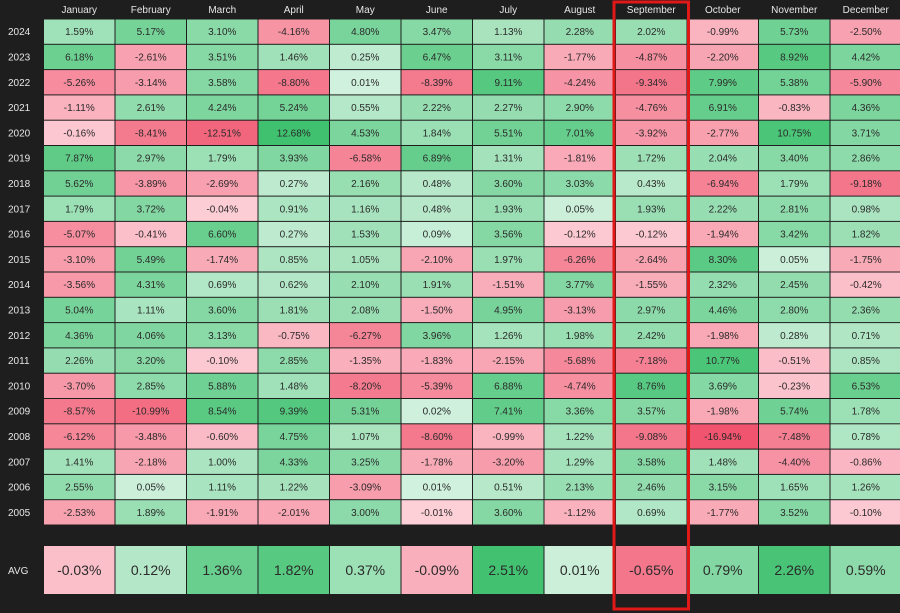 Image resolution: width=900 pixels, height=613 pixels. I want to click on cell-value: 7.01%, so click(580, 133).